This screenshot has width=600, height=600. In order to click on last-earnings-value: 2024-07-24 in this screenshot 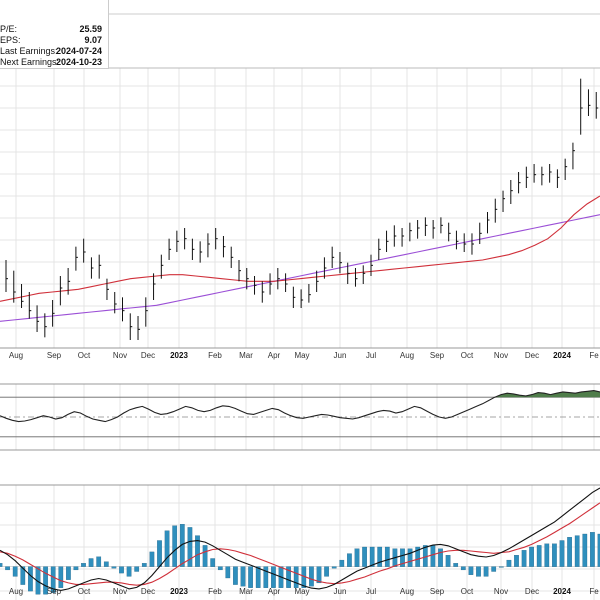, I will do `click(78, 51)`.